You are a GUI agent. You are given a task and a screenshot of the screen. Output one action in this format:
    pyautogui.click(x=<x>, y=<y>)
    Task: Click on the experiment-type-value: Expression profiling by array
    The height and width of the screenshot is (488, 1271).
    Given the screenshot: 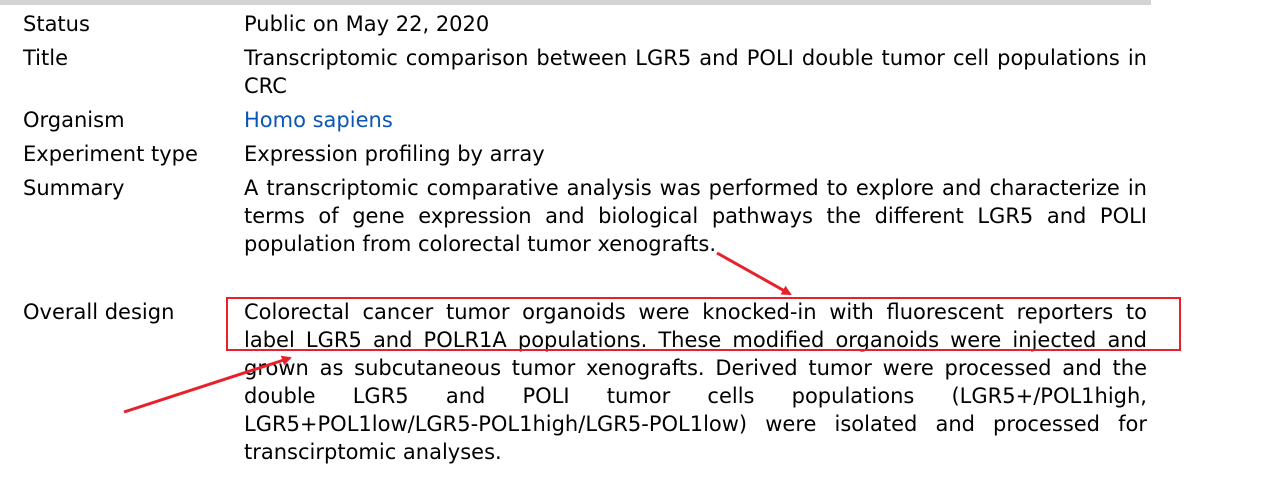 What is the action you would take?
    pyautogui.click(x=394, y=154)
    